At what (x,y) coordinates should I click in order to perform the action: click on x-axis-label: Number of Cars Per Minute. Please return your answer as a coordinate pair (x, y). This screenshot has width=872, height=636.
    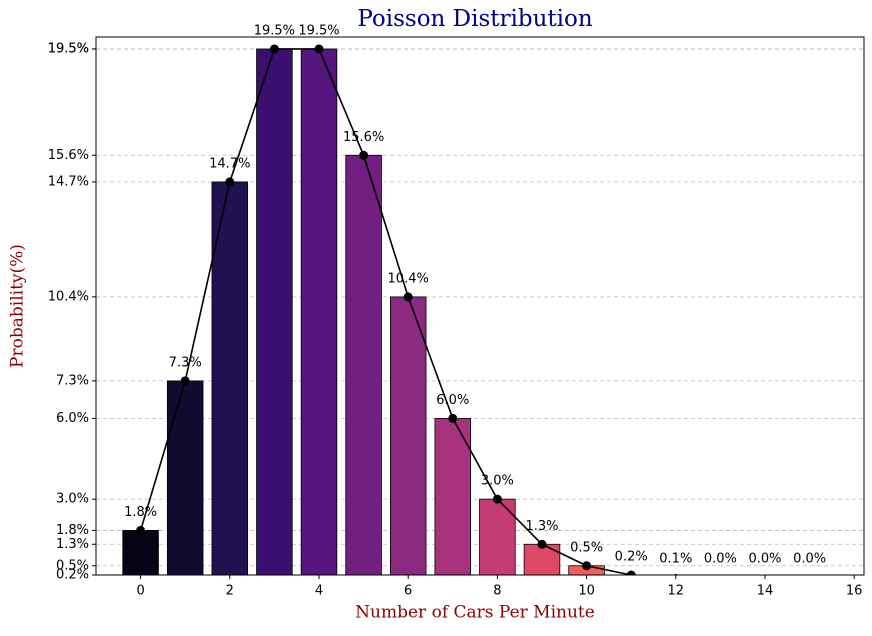
    Looking at the image, I should click on (475, 613).